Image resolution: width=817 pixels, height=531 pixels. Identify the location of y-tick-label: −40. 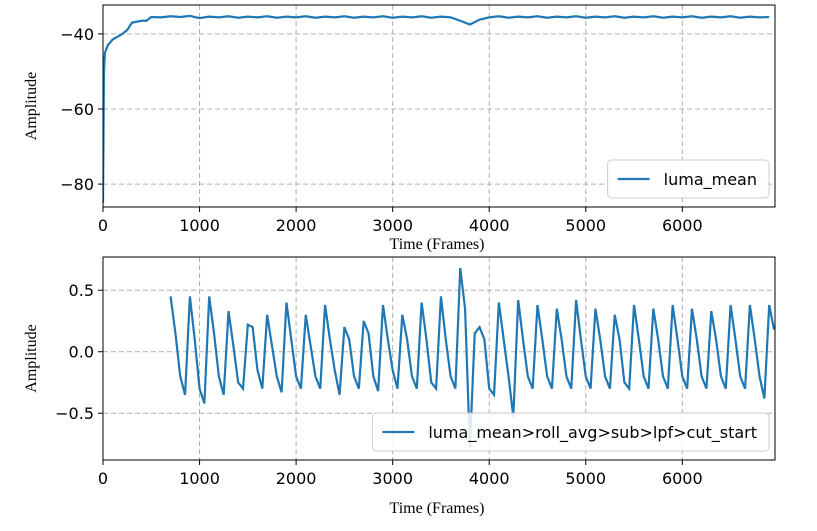
(77, 34).